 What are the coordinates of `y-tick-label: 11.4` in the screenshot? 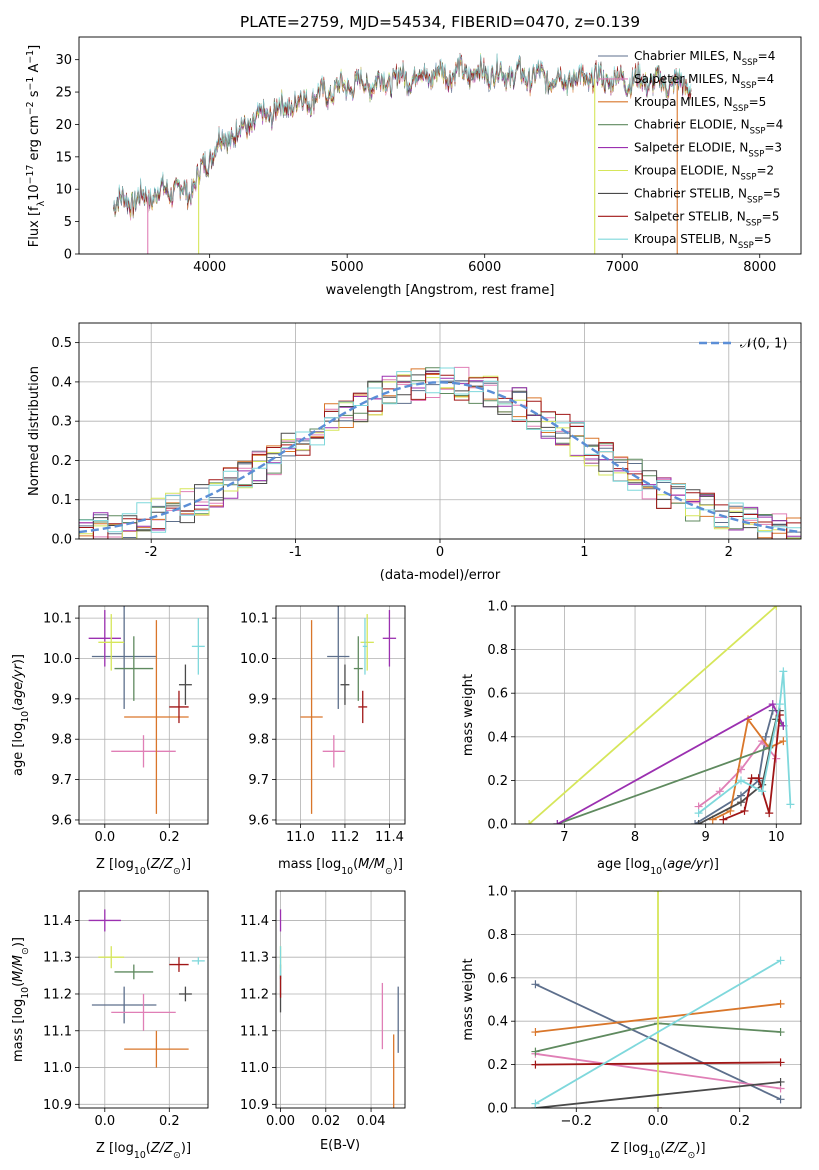 It's located at (57, 921).